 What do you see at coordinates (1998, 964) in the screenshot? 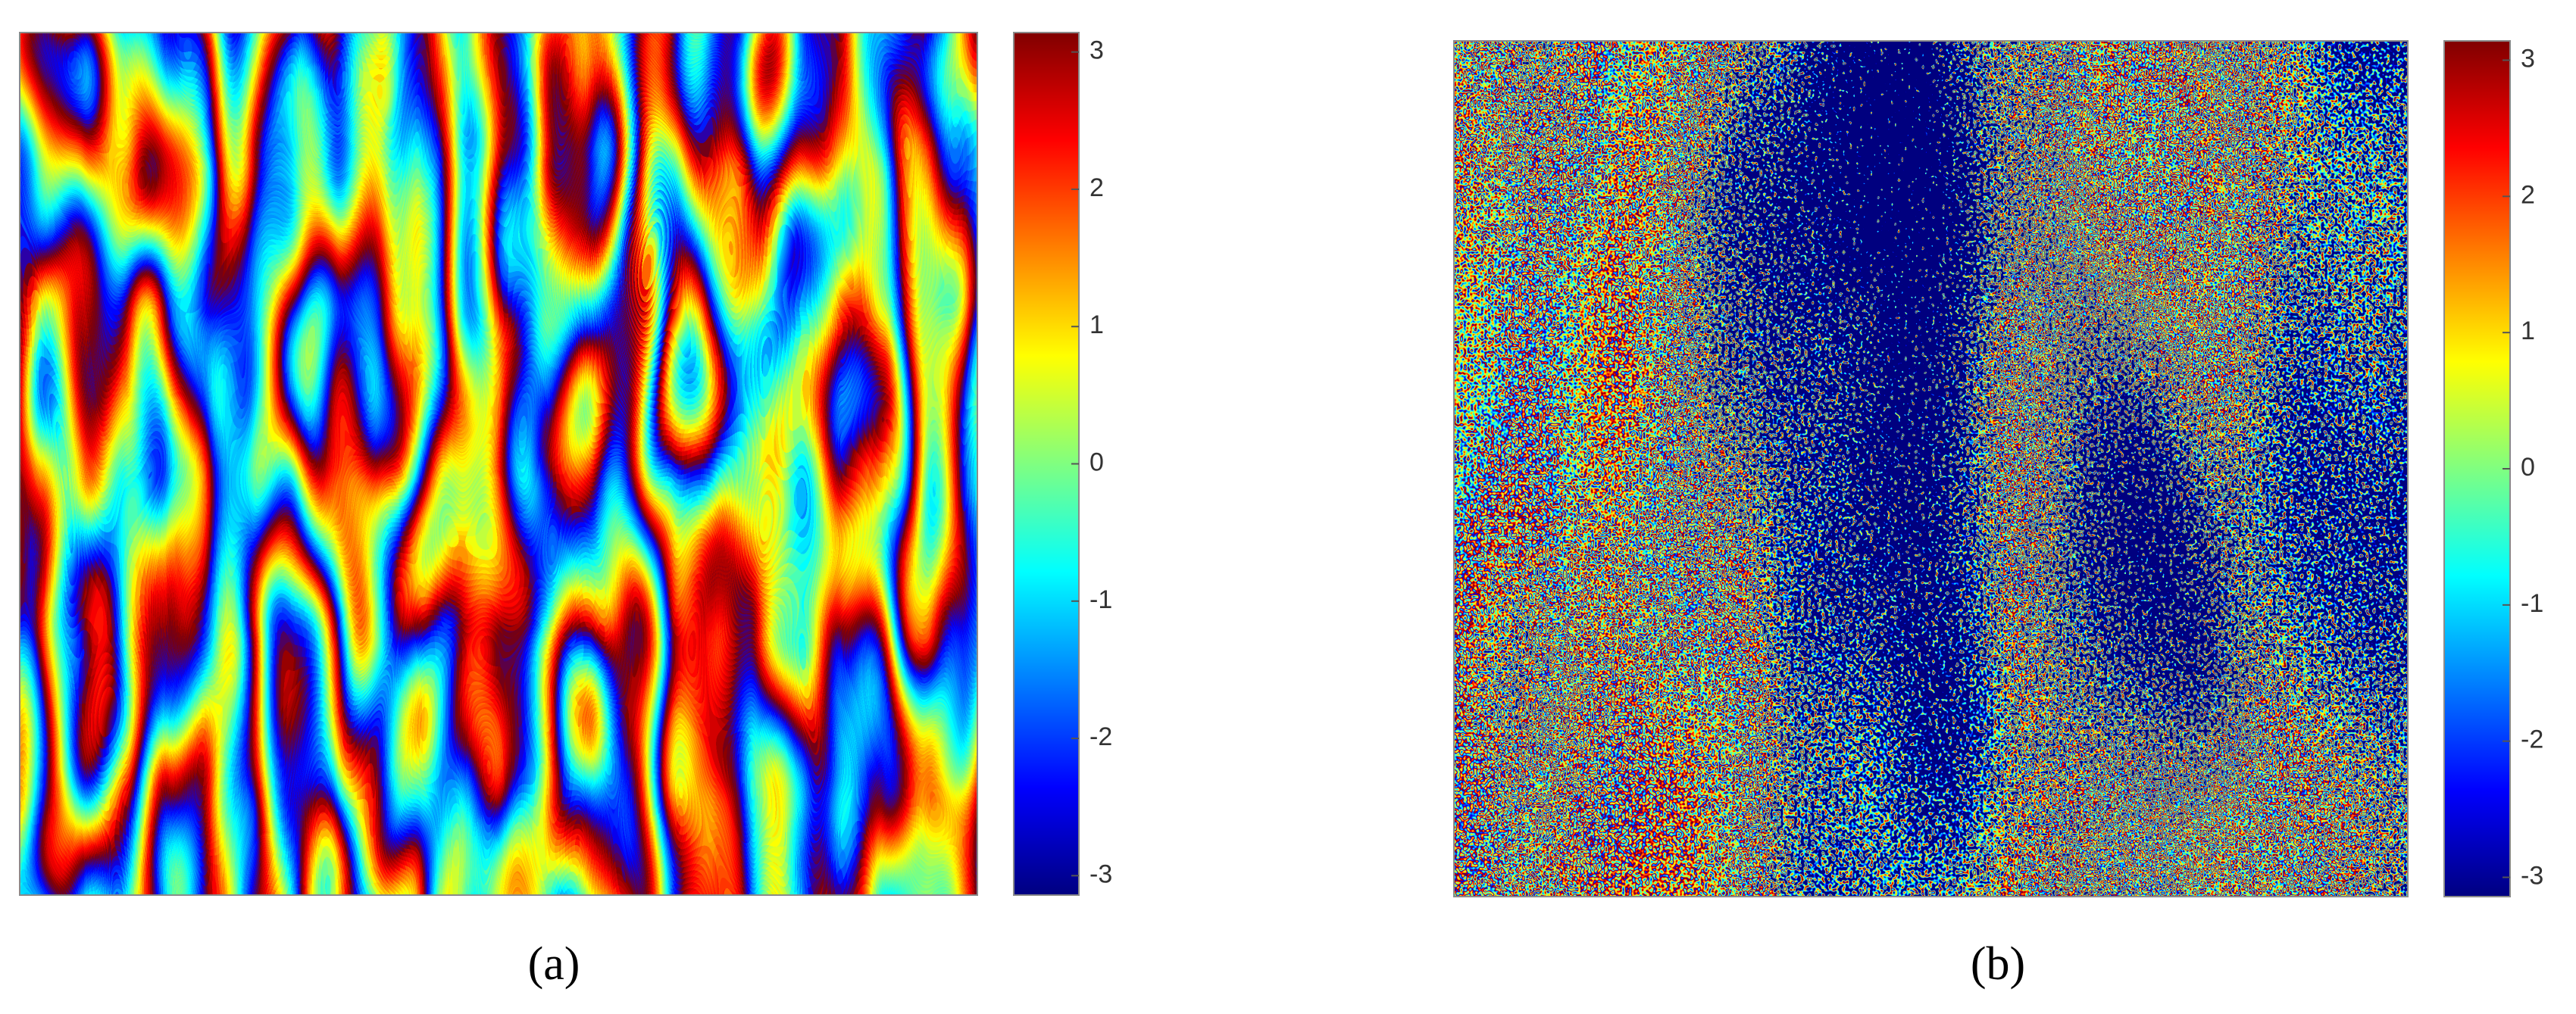
I see `panel-label: (b)` at bounding box center [1998, 964].